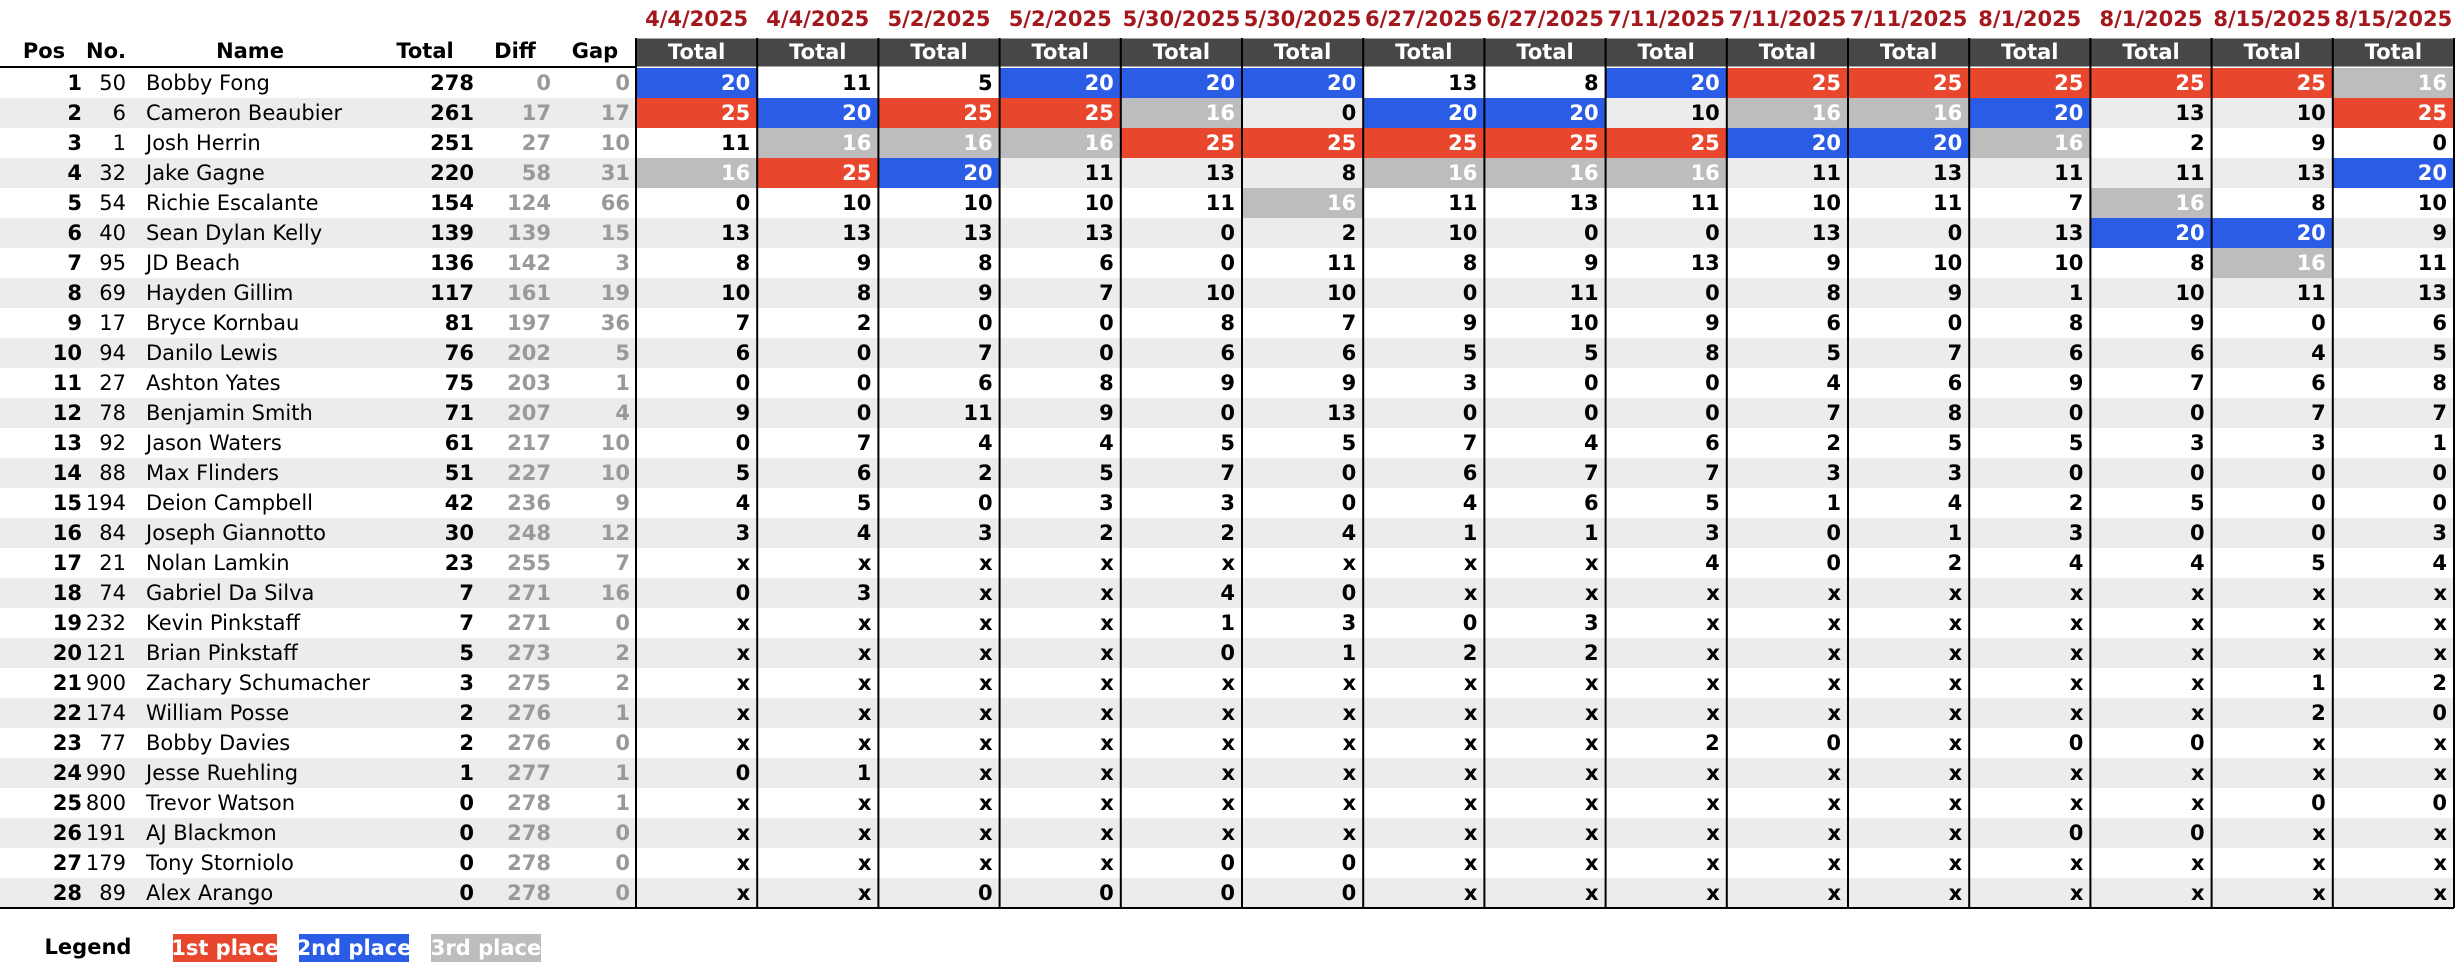 This screenshot has height=970, width=2464. I want to click on cell-total: 251, so click(452, 143).